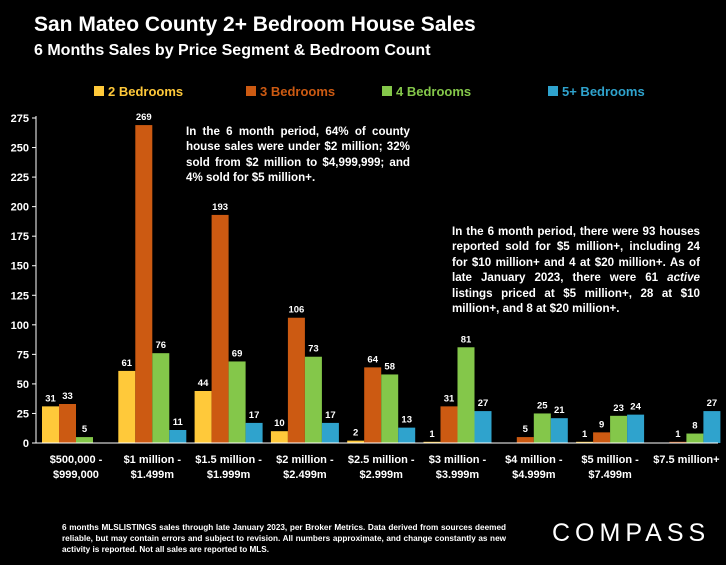 Image resolution: width=726 pixels, height=565 pixels. Describe the element at coordinates (23, 355) in the screenshot. I see `y-tick-label: 75` at that location.